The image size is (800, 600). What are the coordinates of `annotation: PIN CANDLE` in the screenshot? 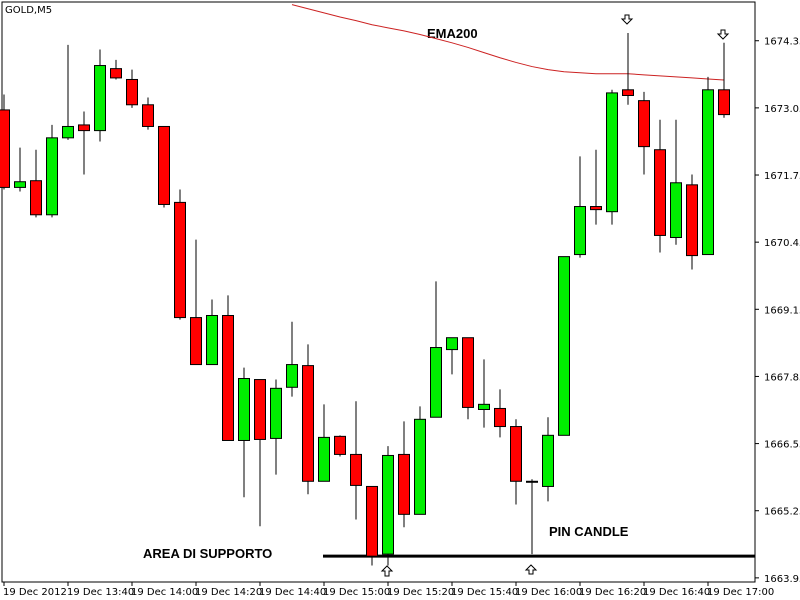 It's located at (589, 531).